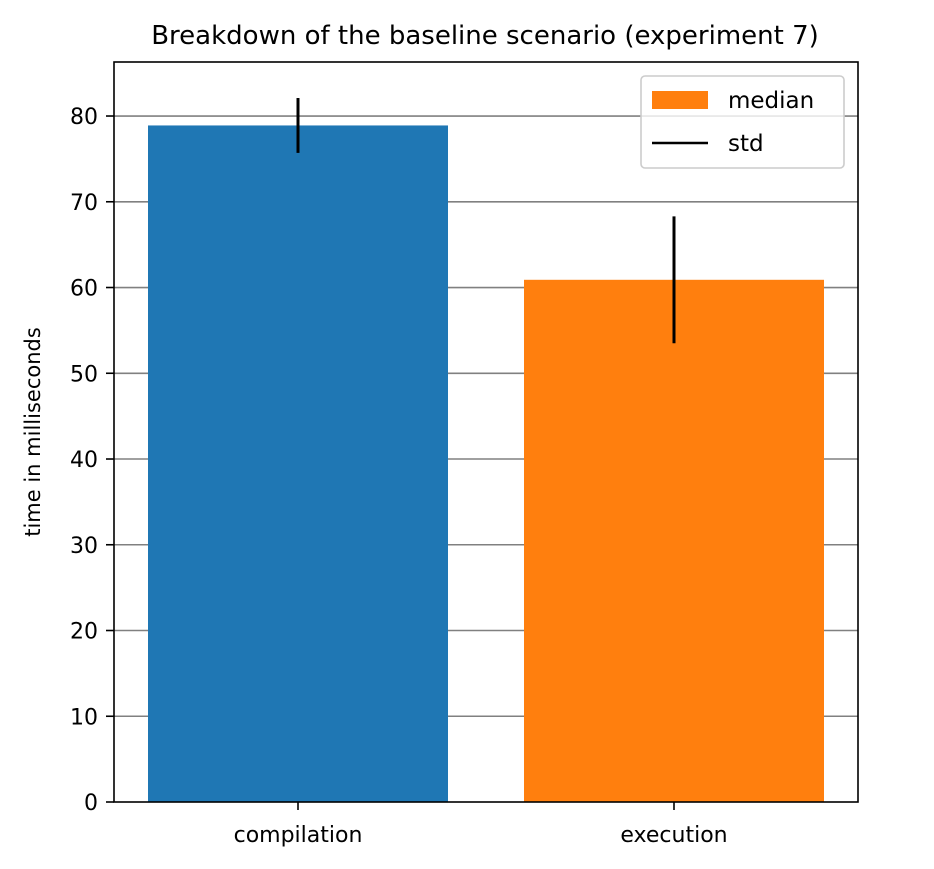 The width and height of the screenshot is (934, 869). I want to click on y-tick-label: 30, so click(84, 546).